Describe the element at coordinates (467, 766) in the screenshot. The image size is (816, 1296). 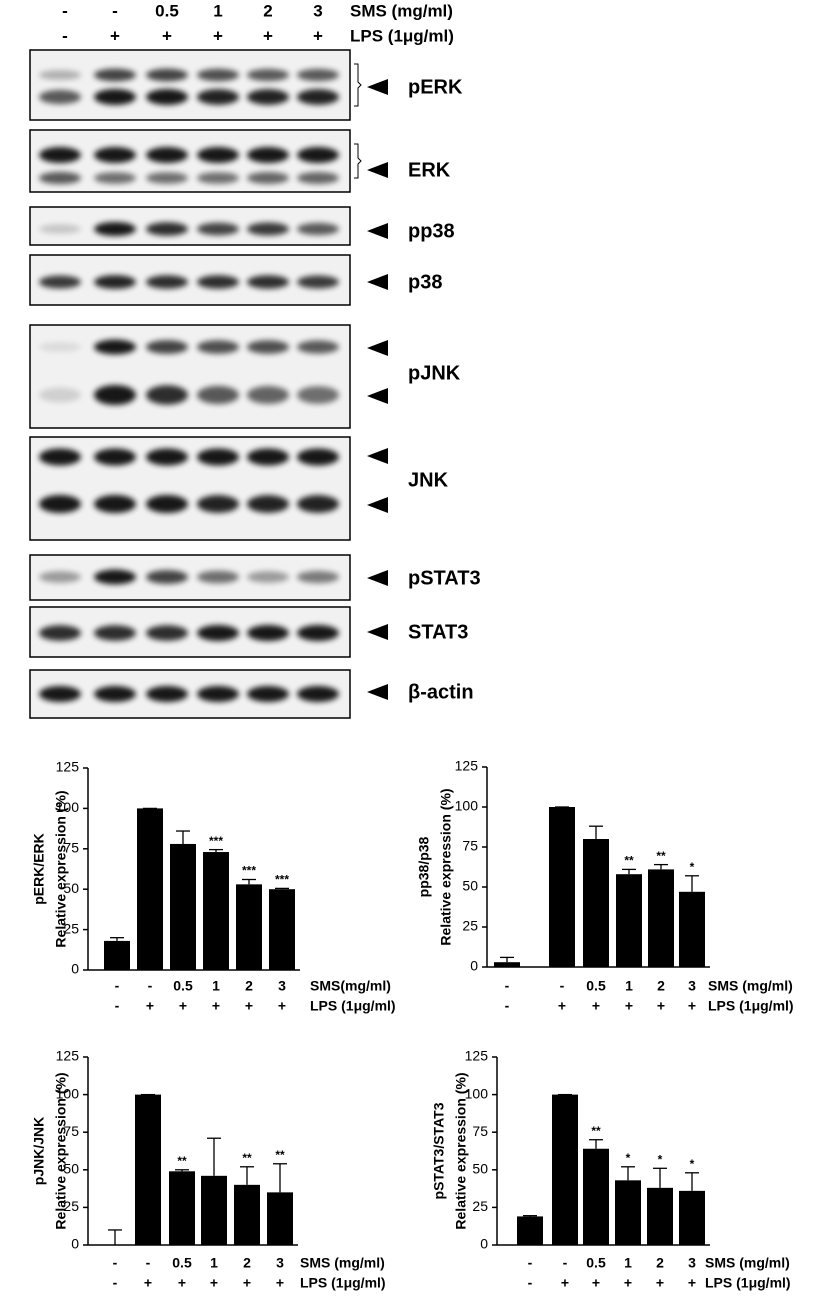
I see `y-tick-label: 125` at that location.